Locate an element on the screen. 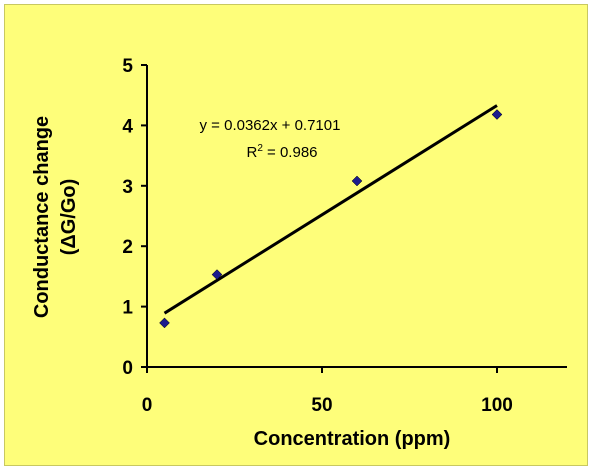  x-tick-label: 100 is located at coordinates (497, 405).